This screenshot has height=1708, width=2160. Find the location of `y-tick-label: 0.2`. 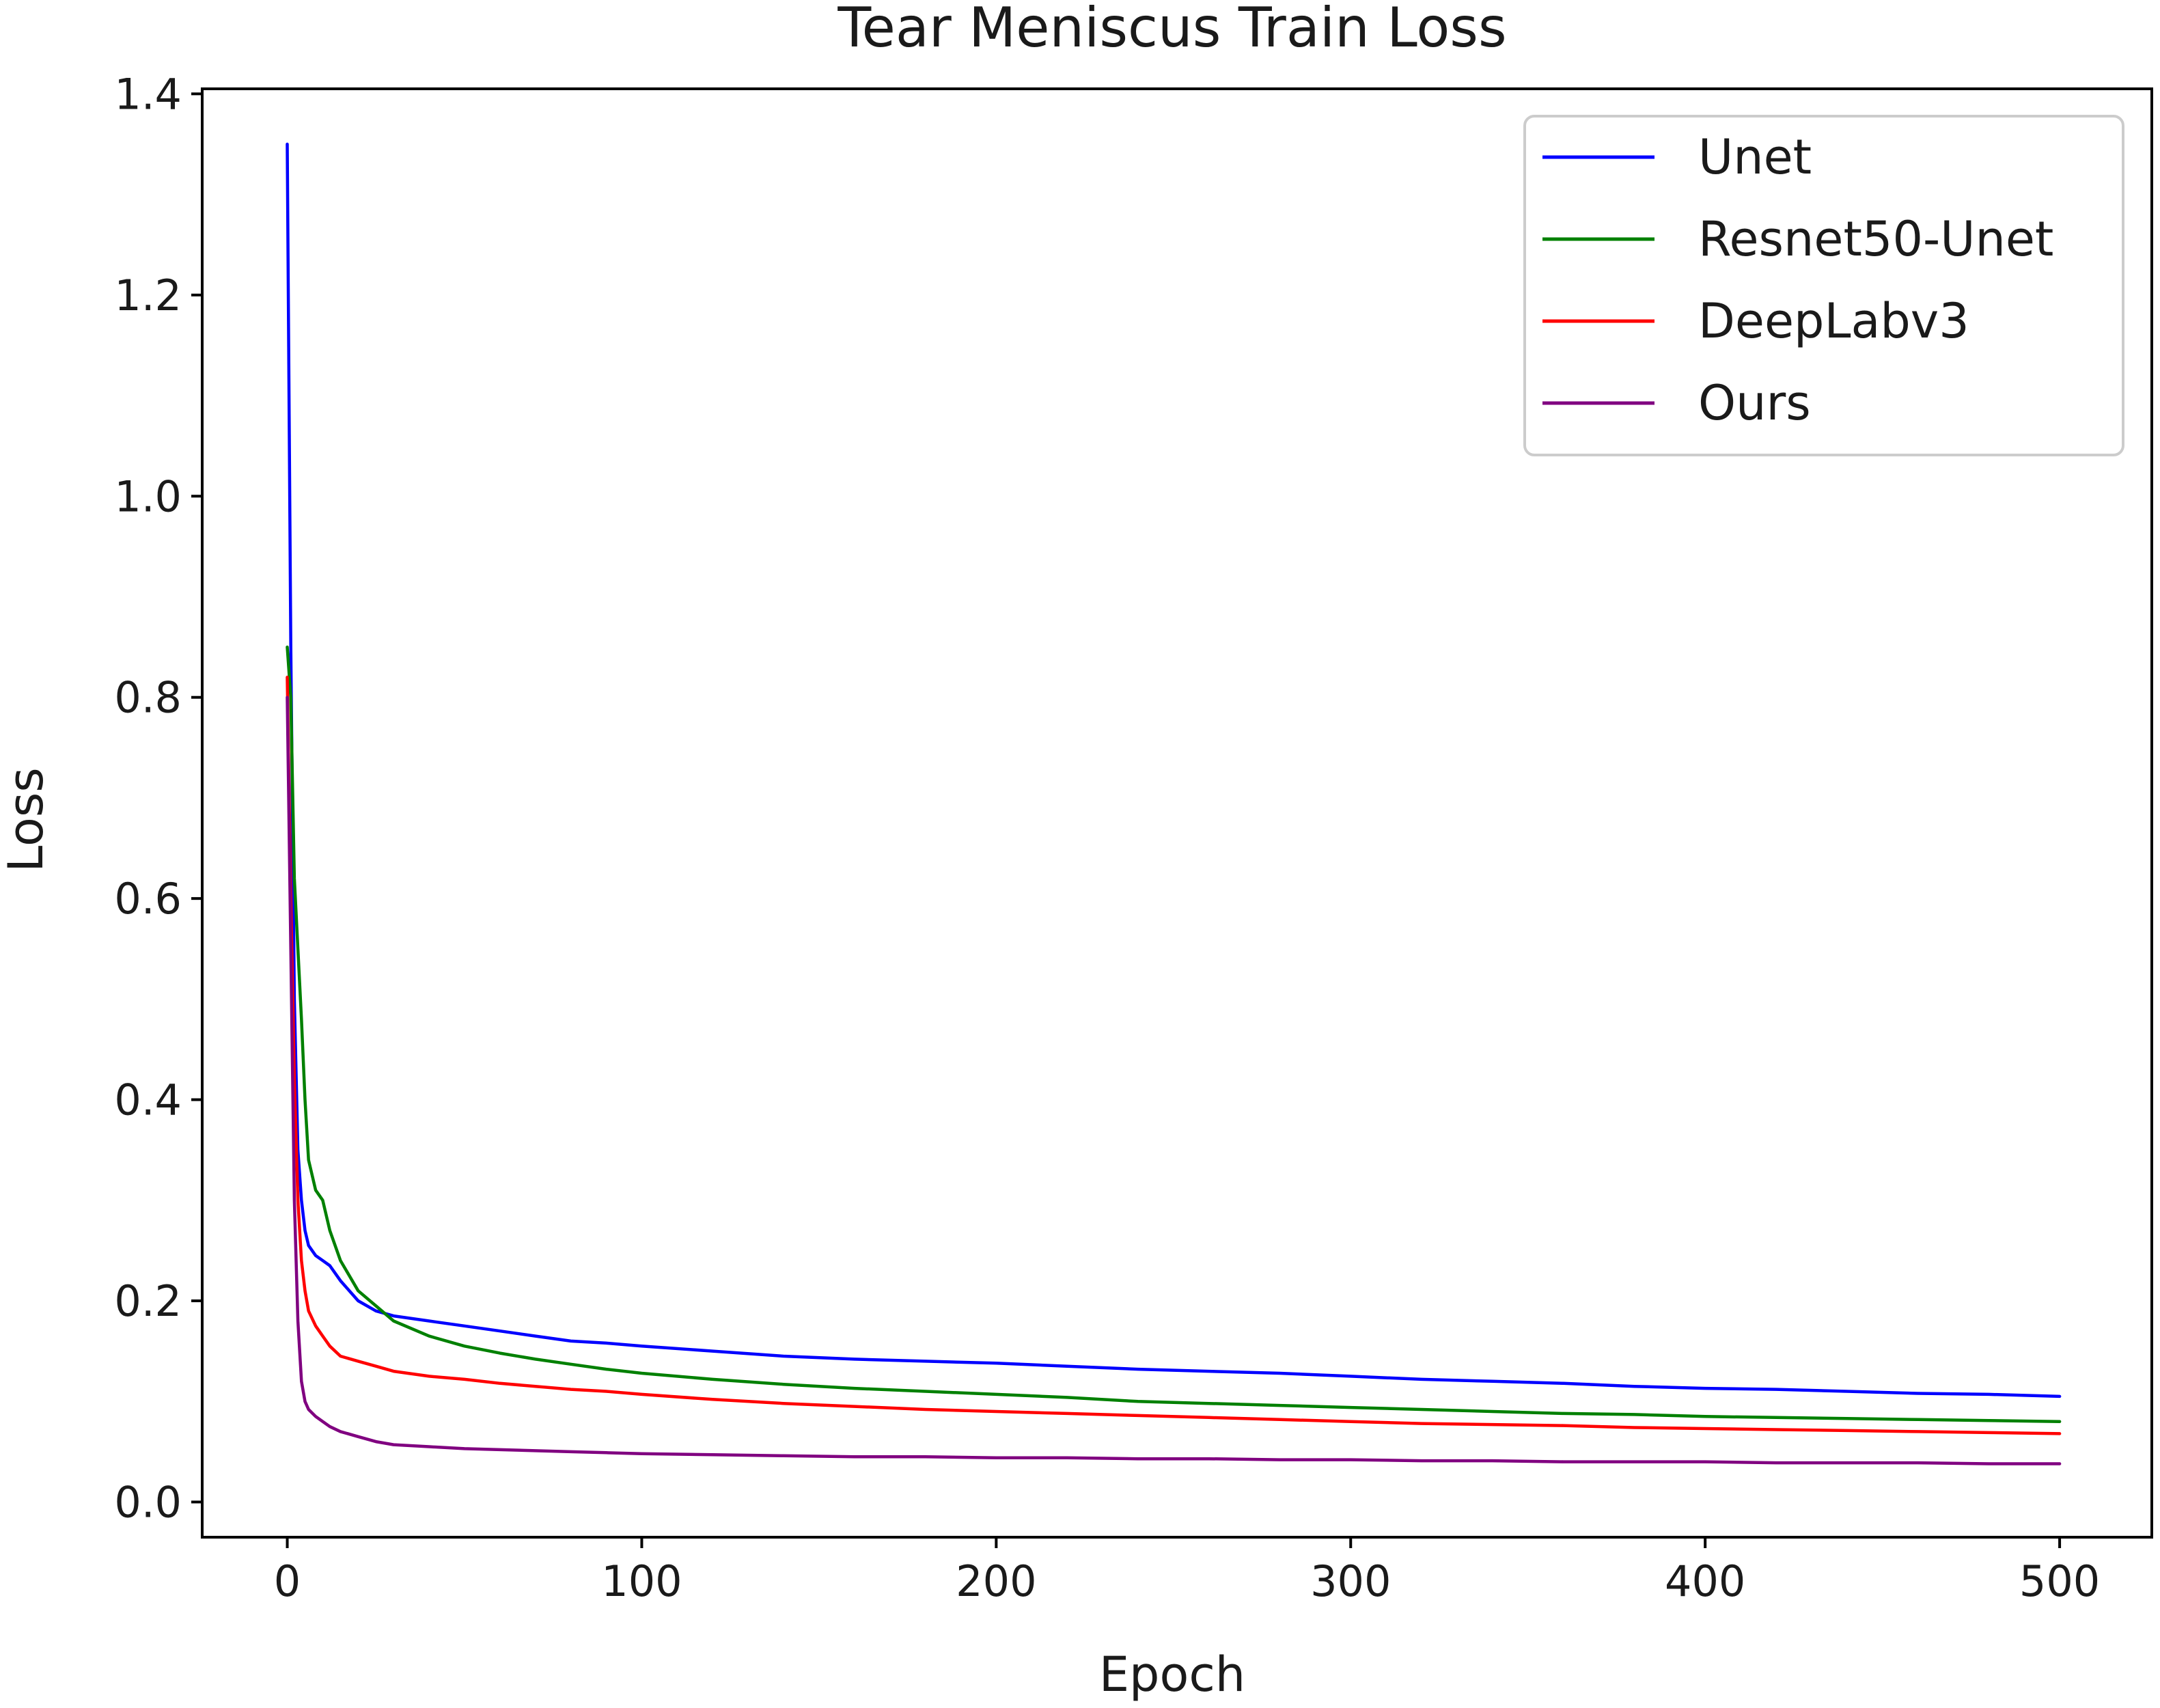

y-tick-label: 0.2 is located at coordinates (148, 1301).